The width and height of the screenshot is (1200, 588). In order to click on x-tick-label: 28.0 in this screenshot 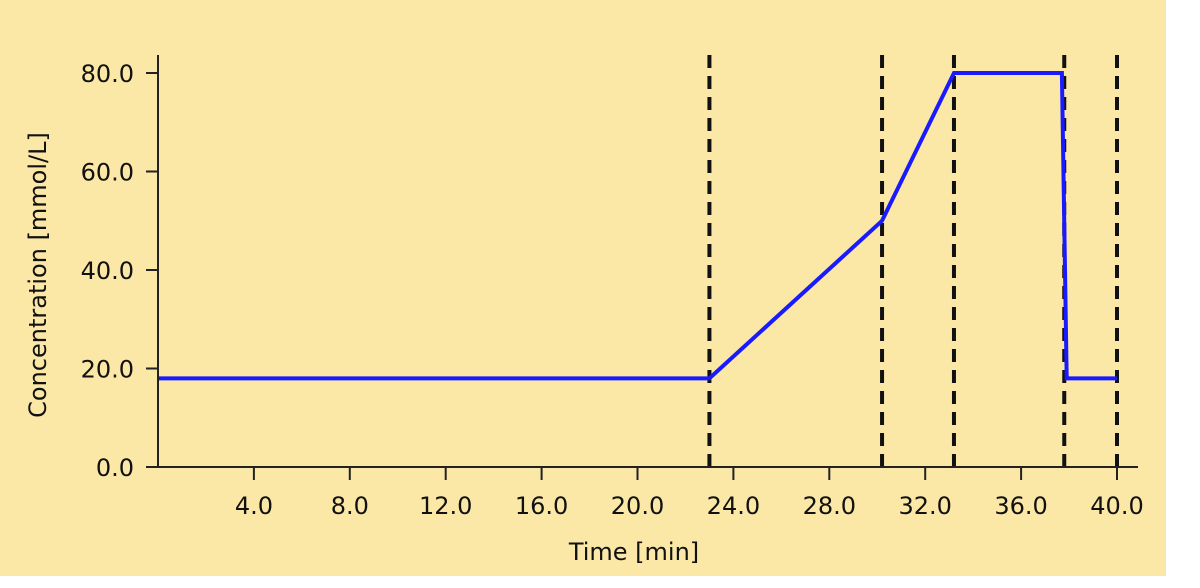, I will do `click(829, 506)`.